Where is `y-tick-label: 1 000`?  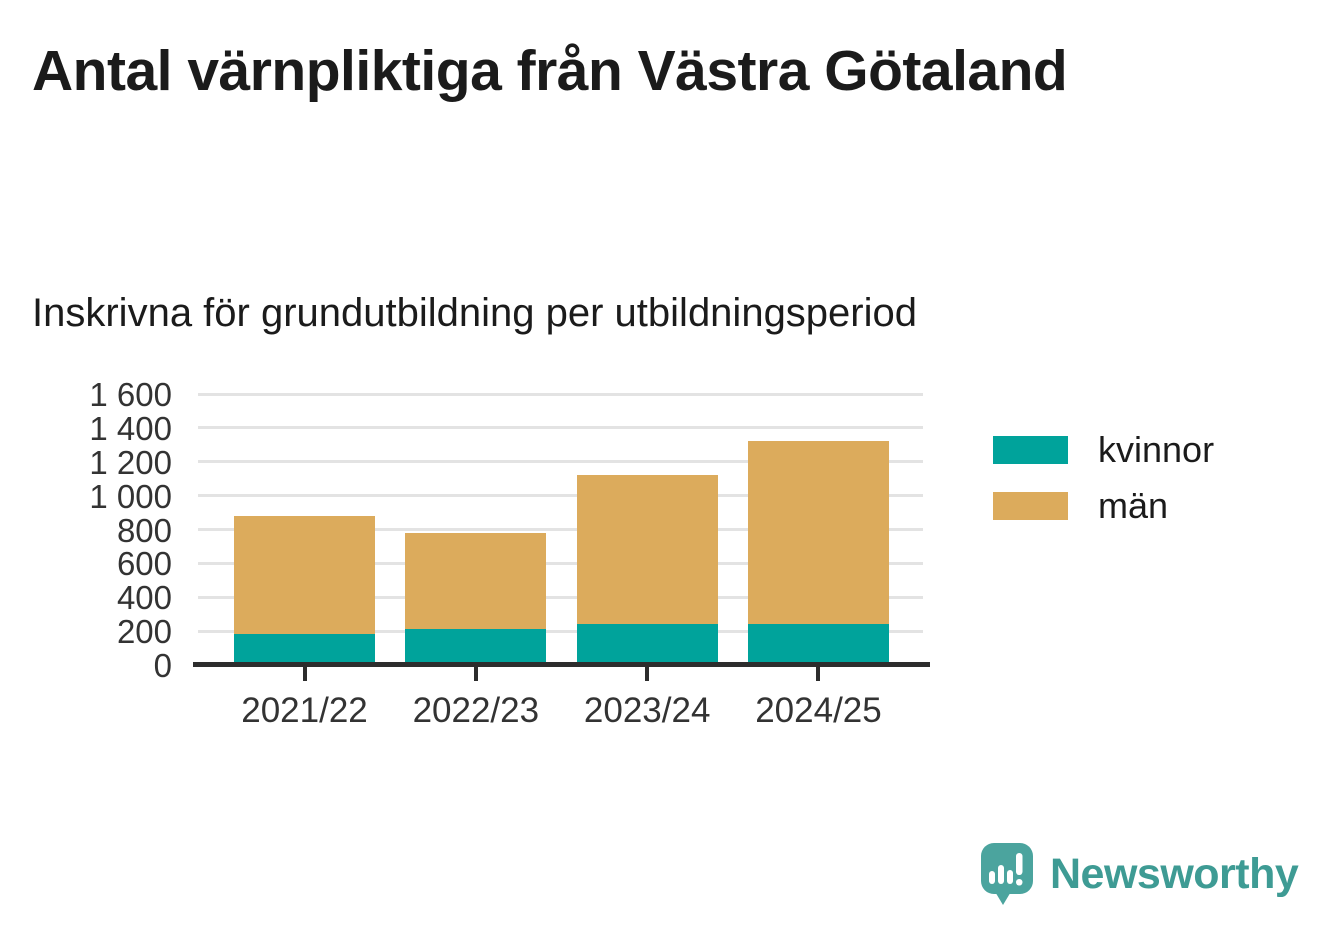 y-tick-label: 1 000 is located at coordinates (130, 496).